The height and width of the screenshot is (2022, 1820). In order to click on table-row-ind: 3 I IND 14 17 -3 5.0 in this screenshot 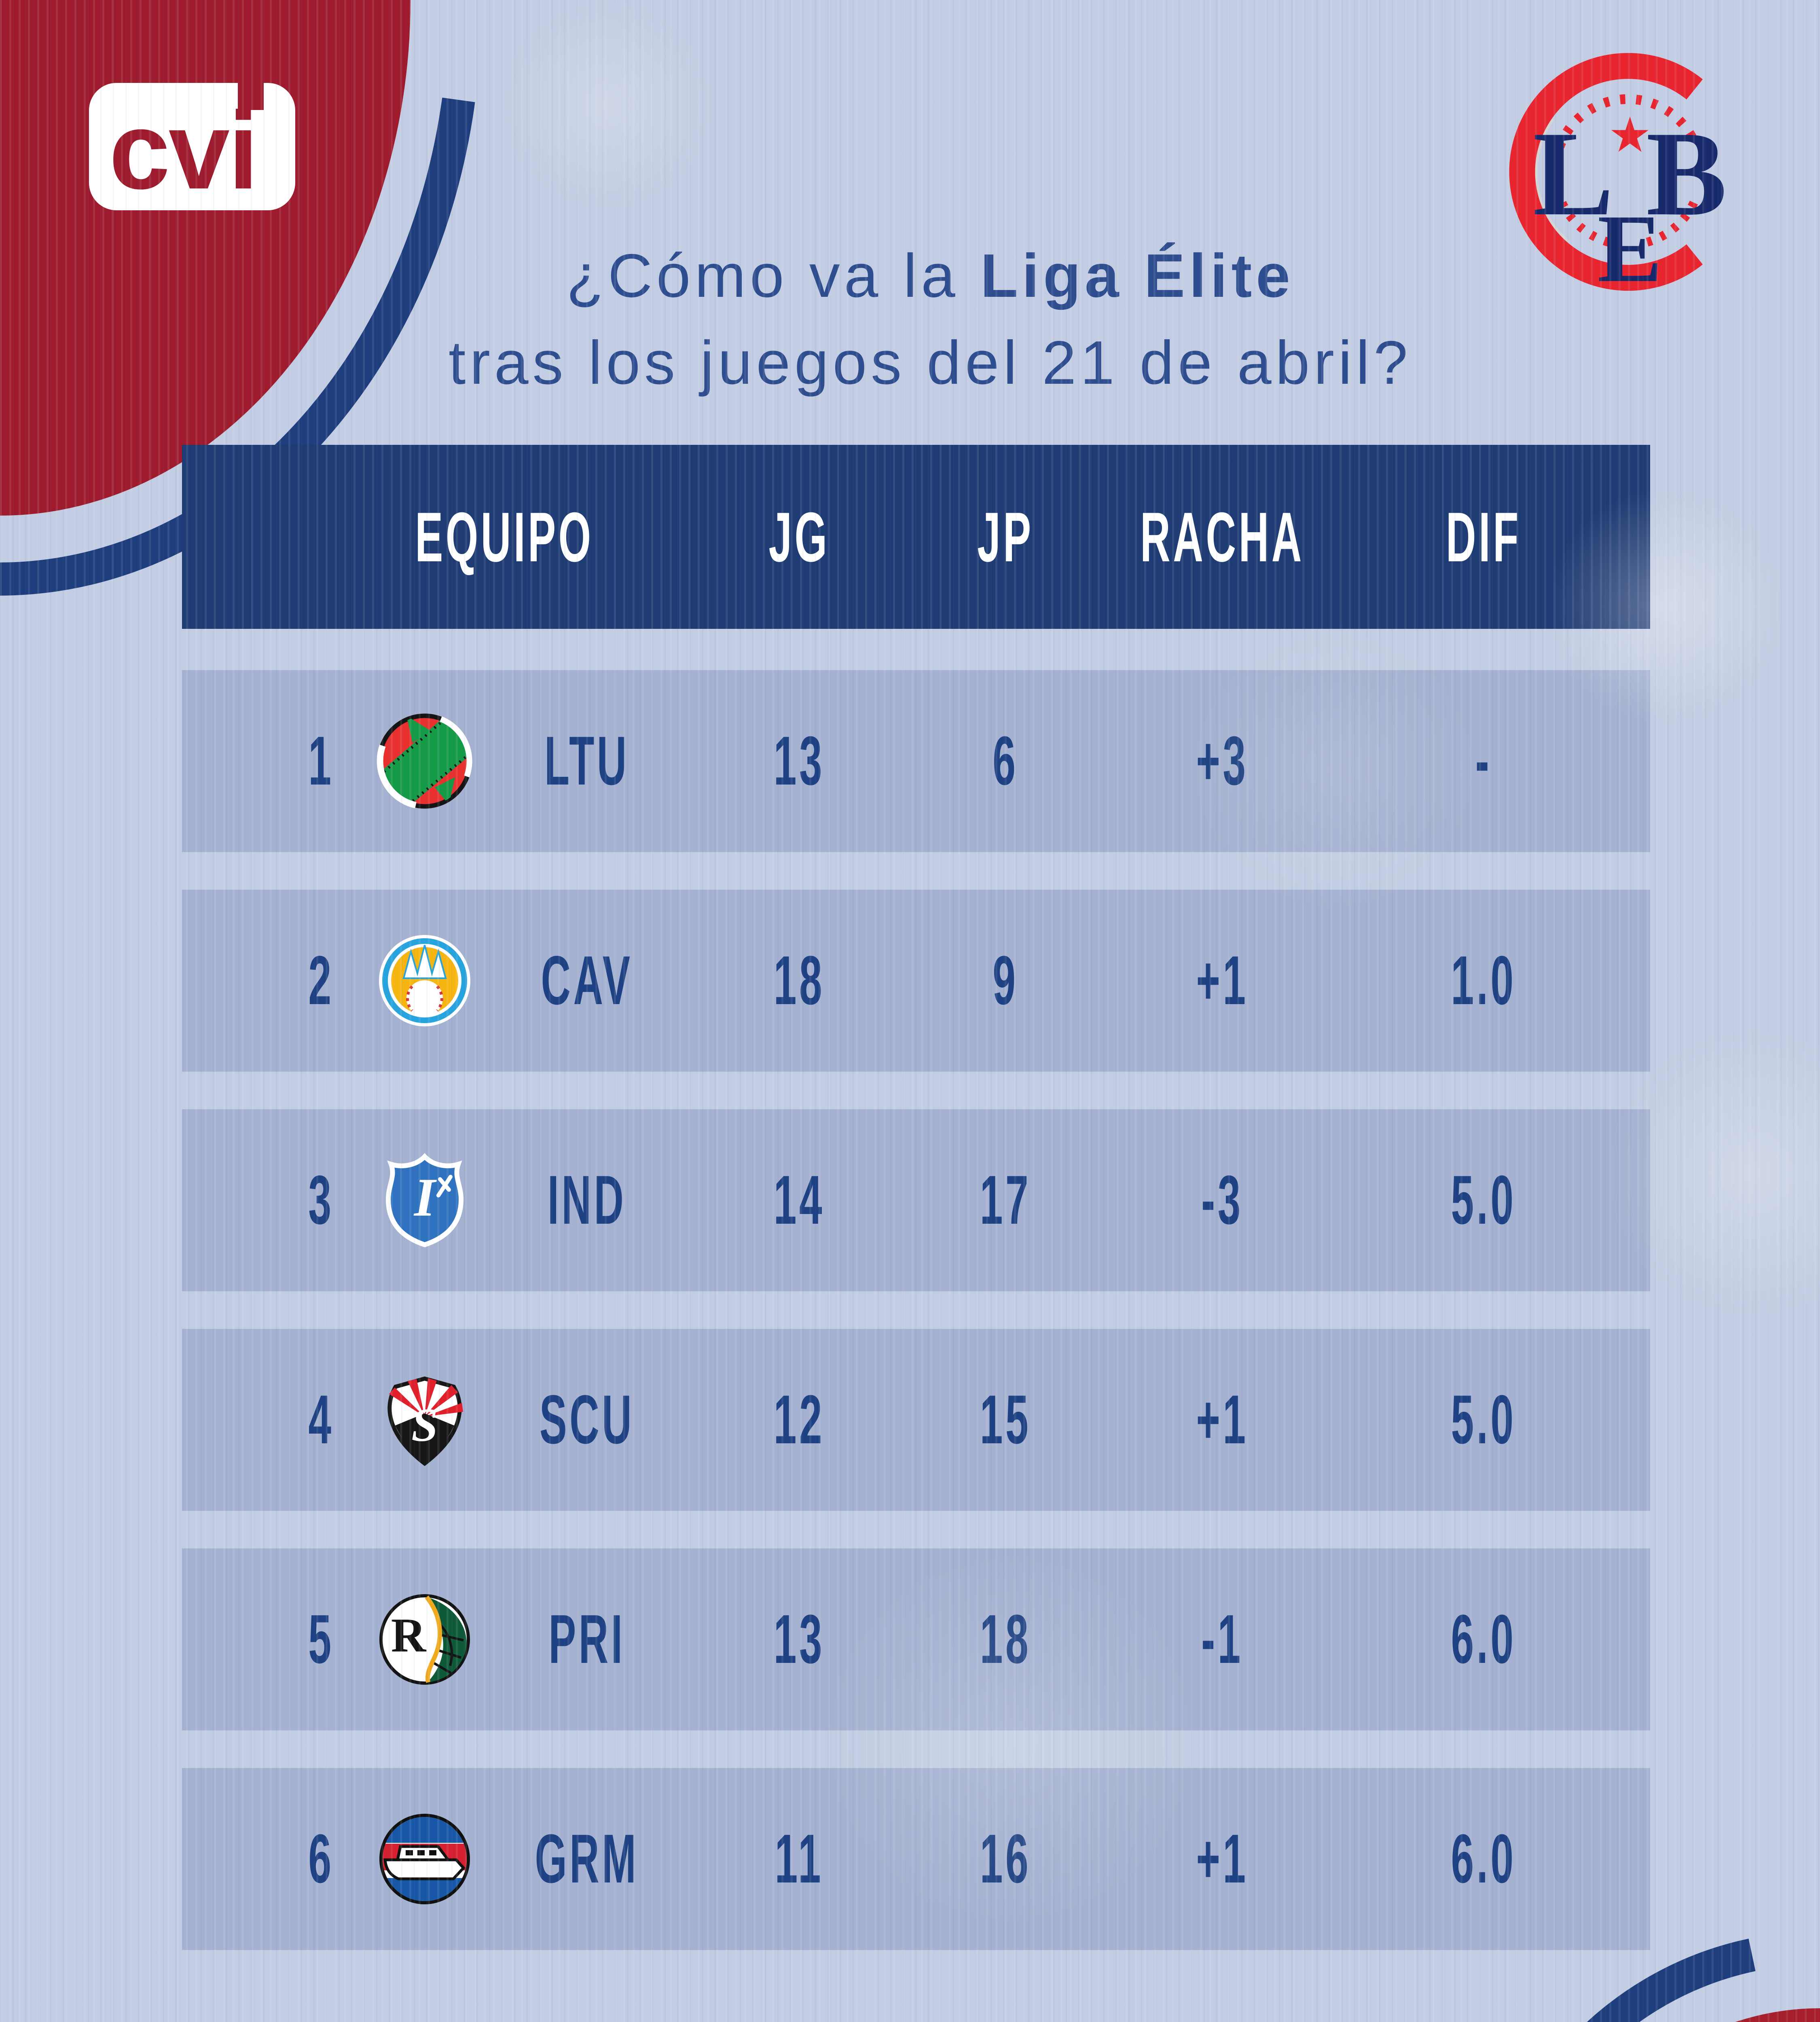, I will do `click(916, 1200)`.